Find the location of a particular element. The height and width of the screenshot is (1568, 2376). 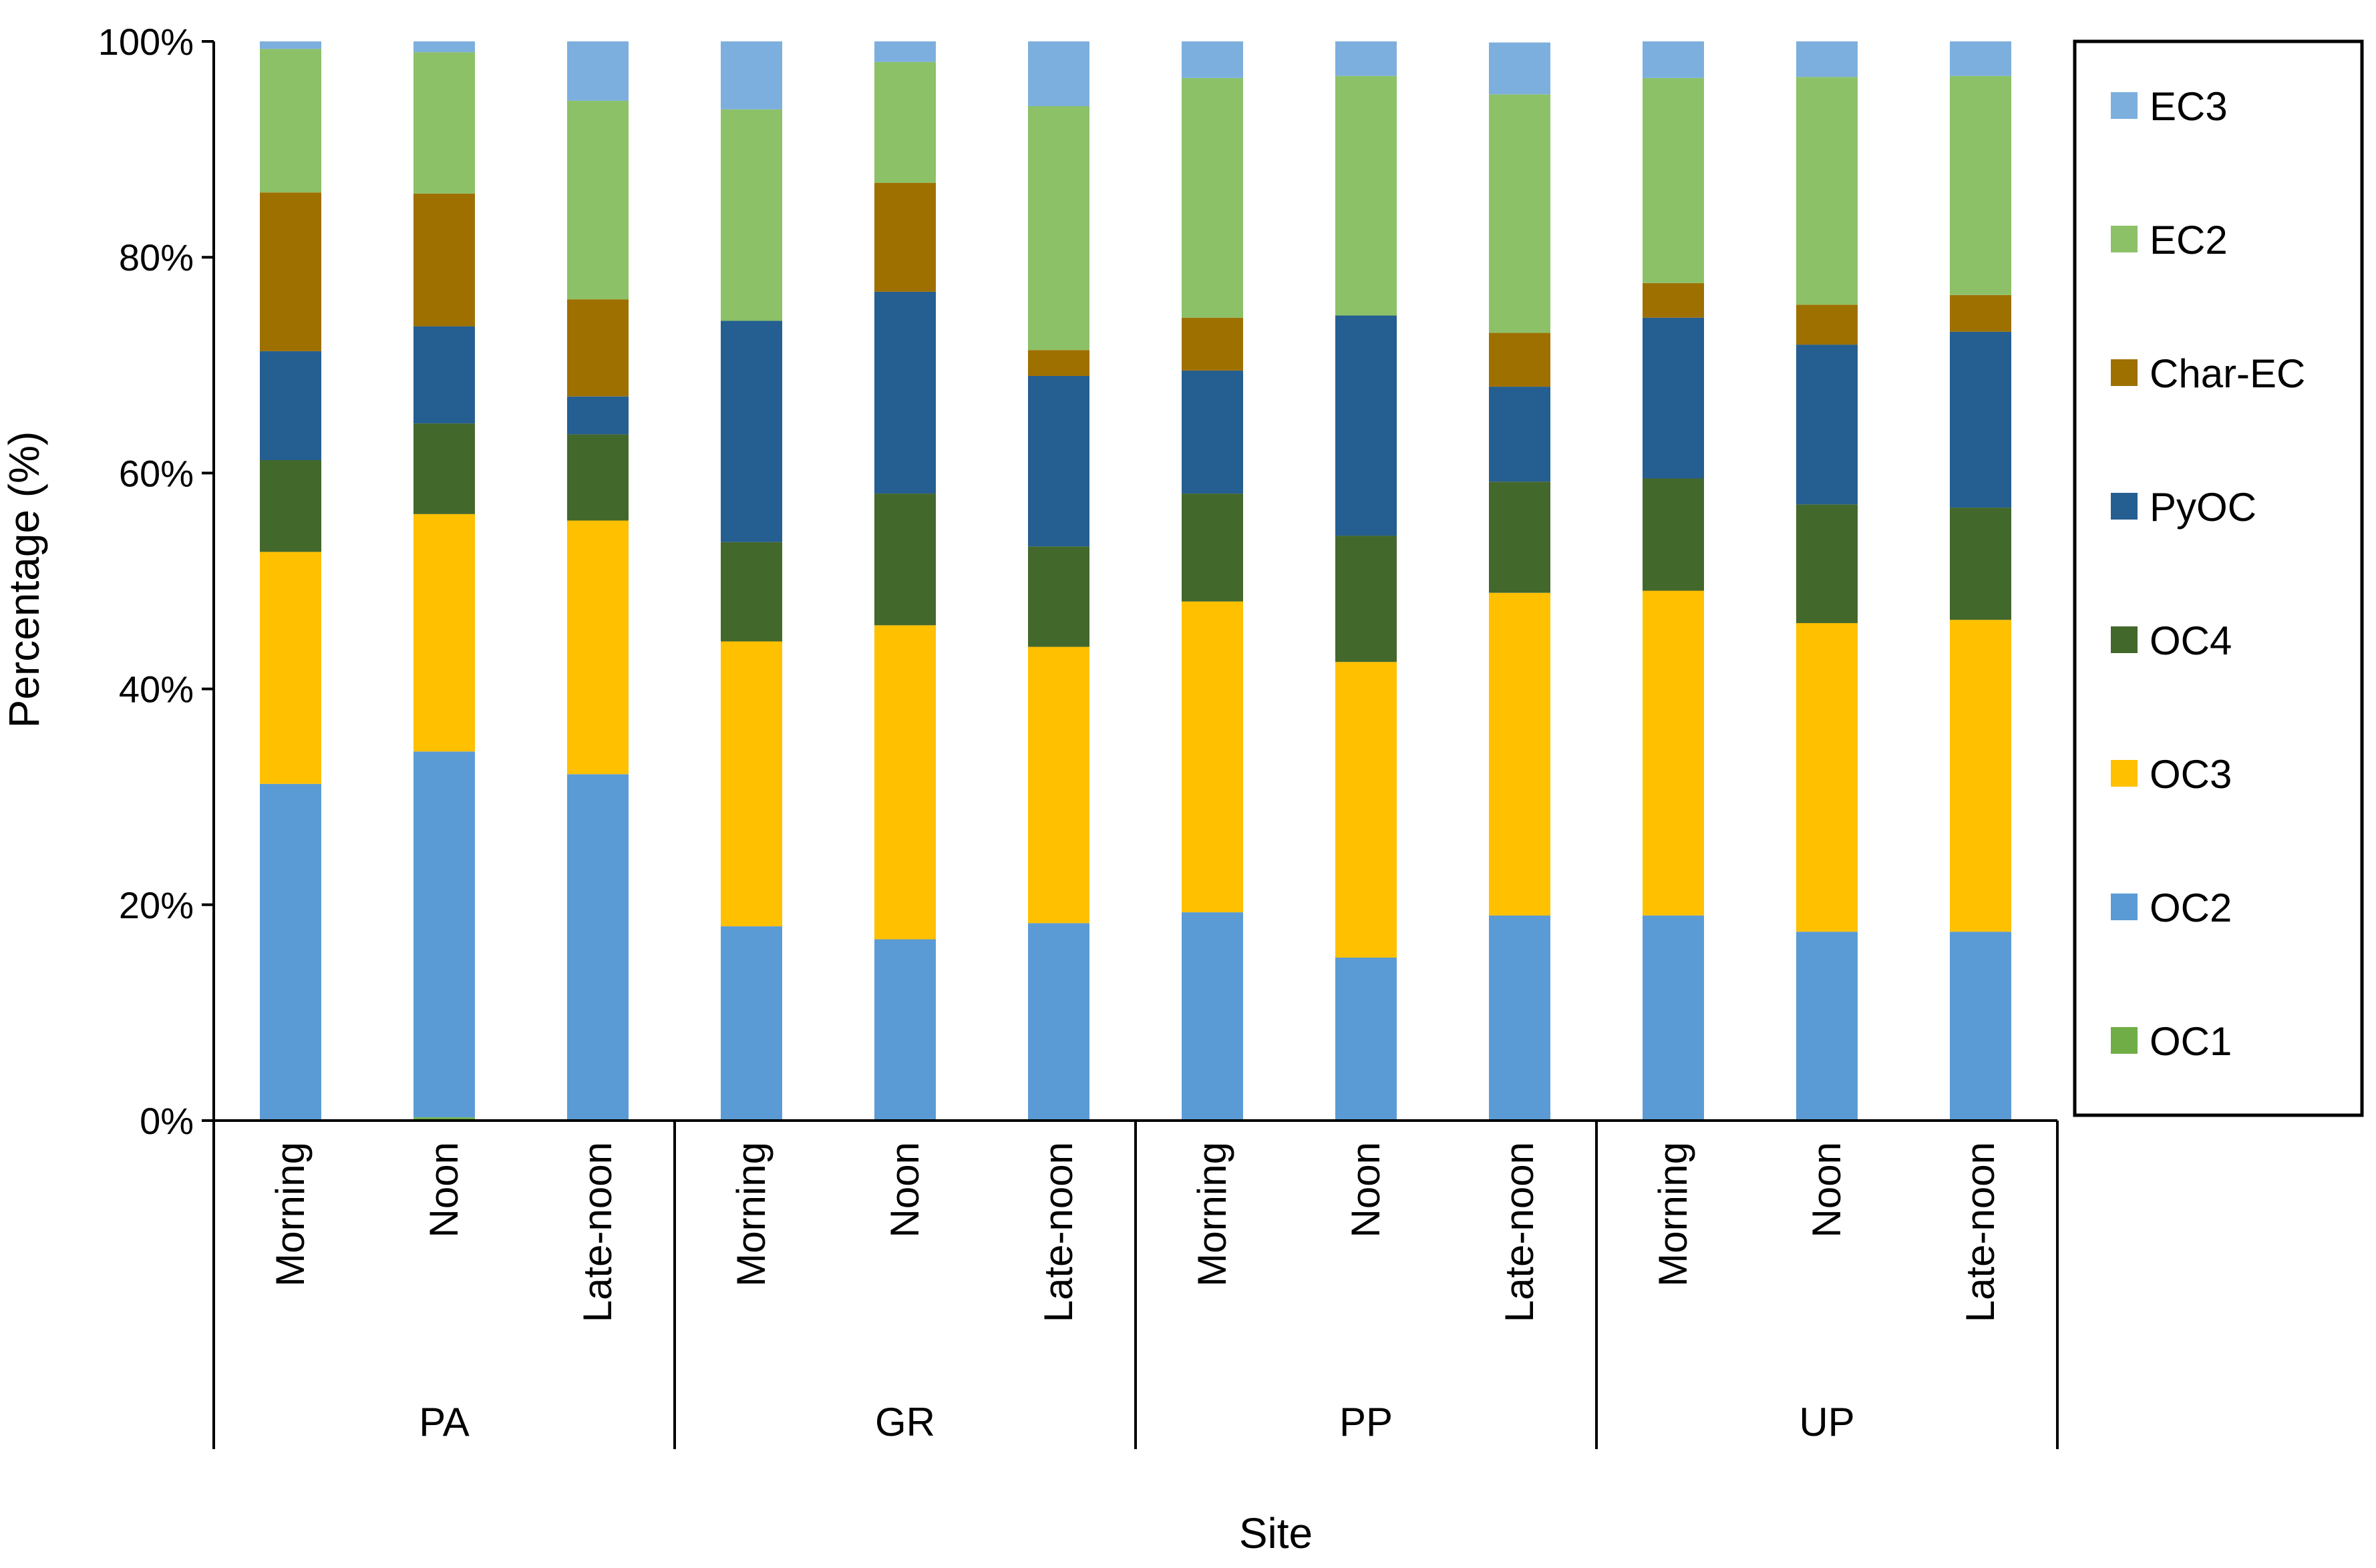

y-tick-label: 20% is located at coordinates (156, 905).